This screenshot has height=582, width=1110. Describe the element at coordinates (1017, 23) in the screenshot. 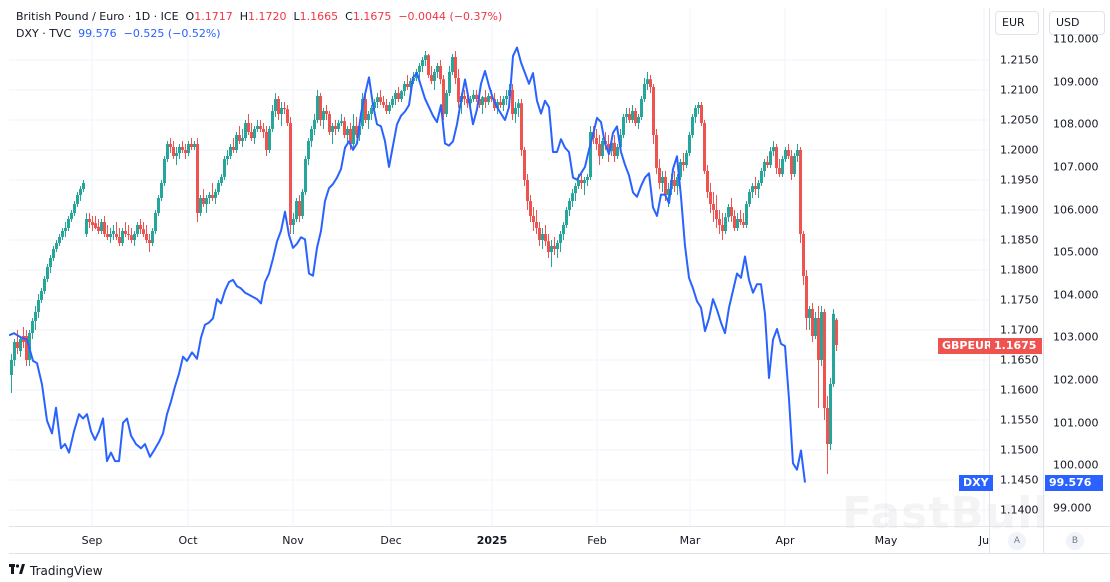

I see `currency-eur-button: EUR` at that location.